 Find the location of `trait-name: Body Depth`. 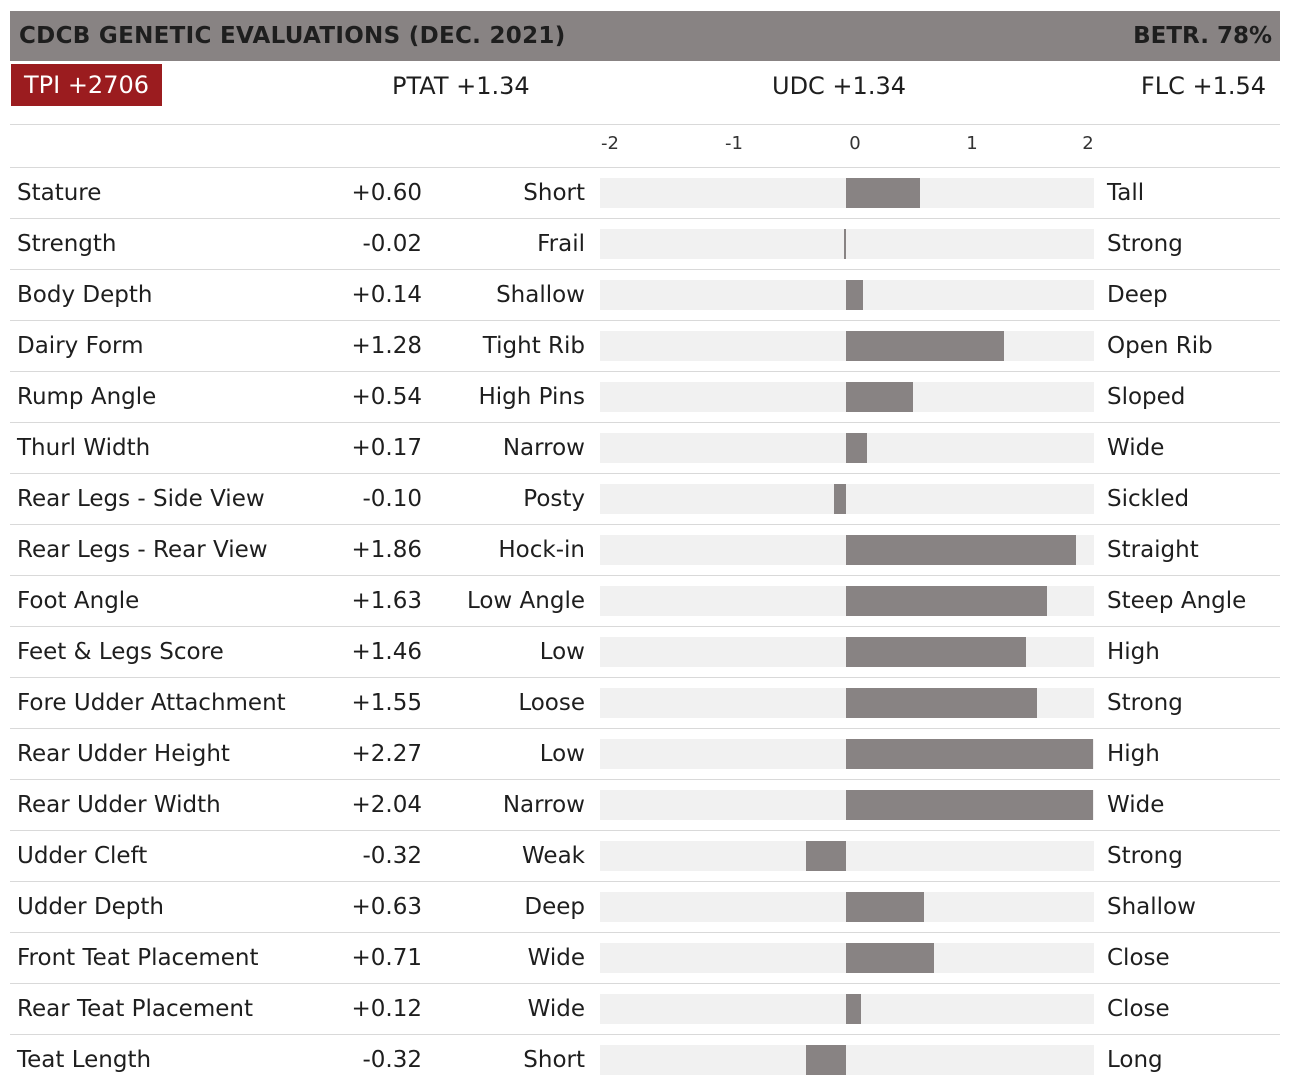

trait-name: Body Depth is located at coordinates (85, 295).